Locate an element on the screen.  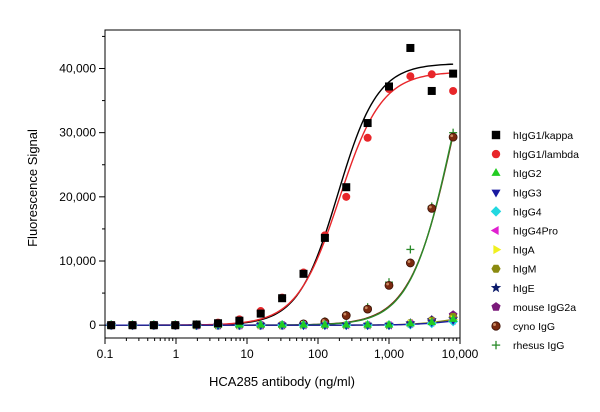
x-tick-label: 100 is located at coordinates (318, 354).